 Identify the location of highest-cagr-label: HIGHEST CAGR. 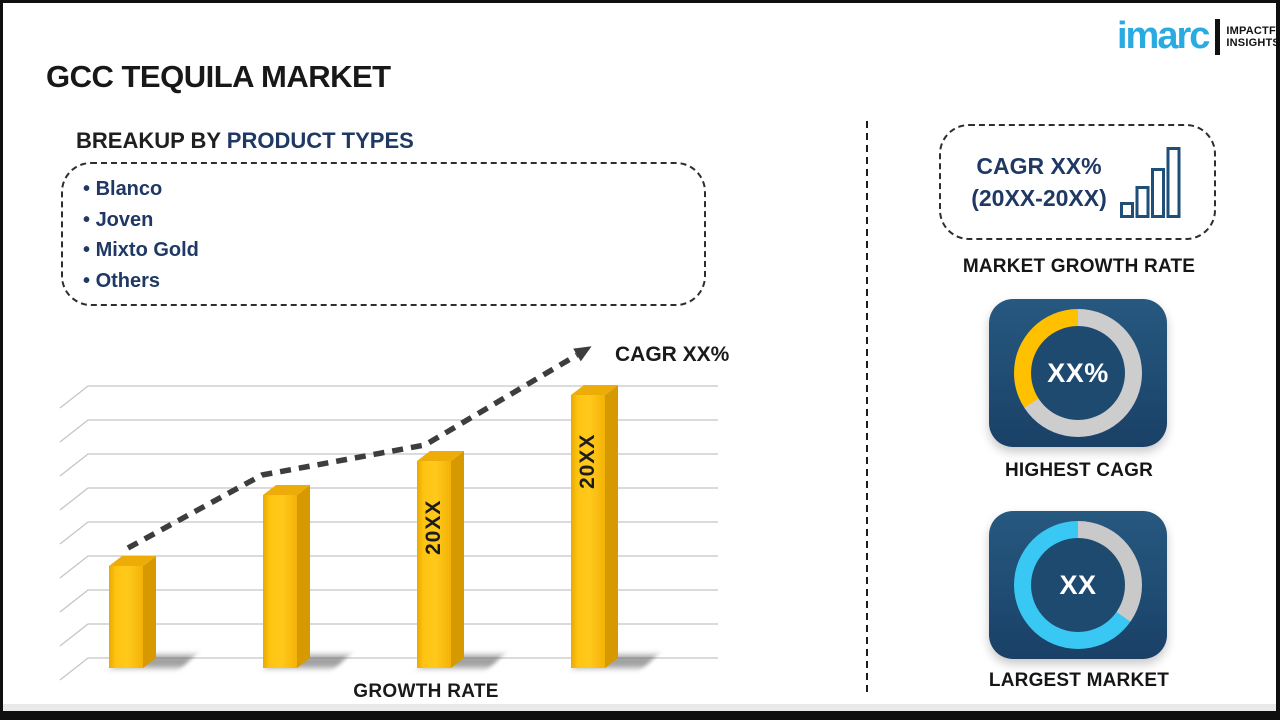
(1079, 470).